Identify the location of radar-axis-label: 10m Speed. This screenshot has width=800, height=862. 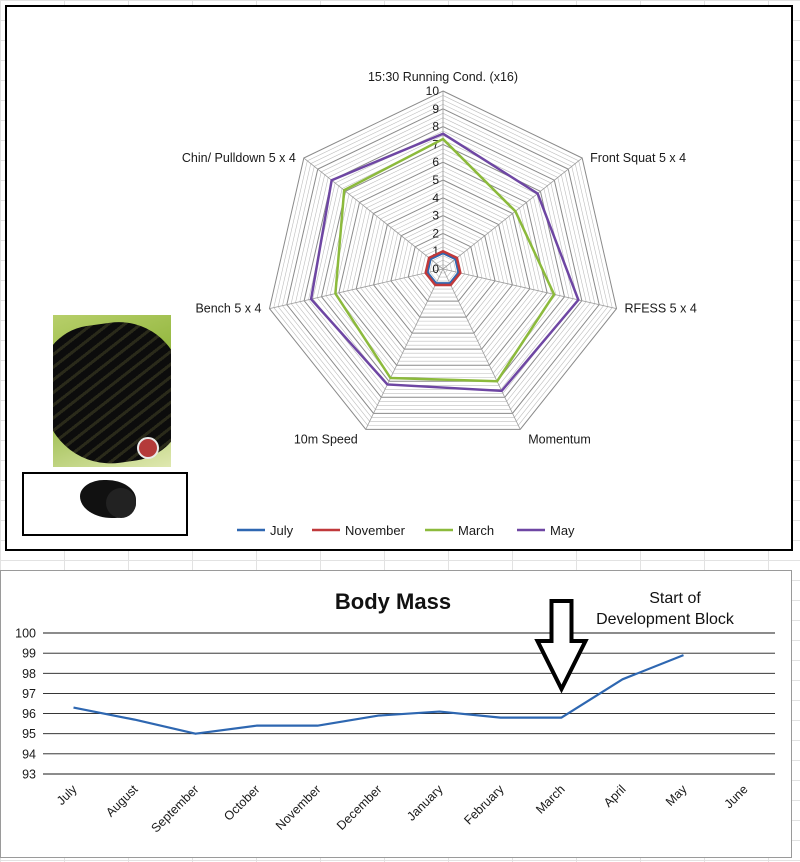
(326, 439).